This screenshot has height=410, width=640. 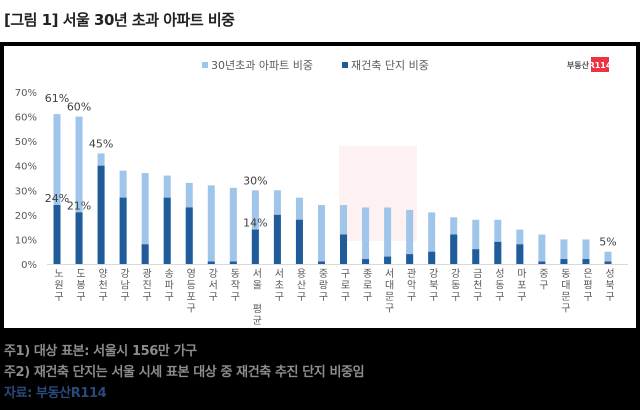 I want to click on logo-badge, so click(x=600, y=64).